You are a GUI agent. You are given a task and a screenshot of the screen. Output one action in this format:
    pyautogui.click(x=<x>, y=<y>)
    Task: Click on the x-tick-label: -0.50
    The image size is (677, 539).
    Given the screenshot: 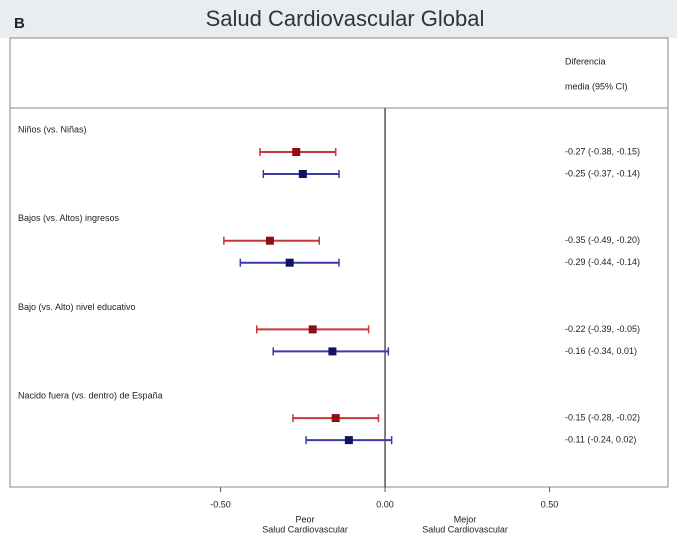 What is the action you would take?
    pyautogui.click(x=220, y=504)
    